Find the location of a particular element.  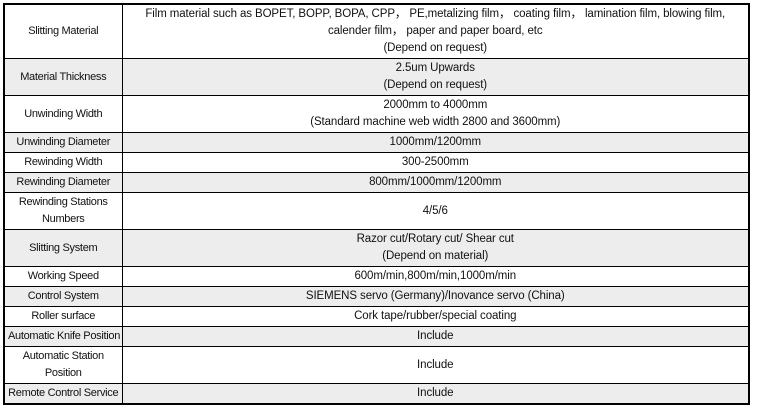

row-label: Rewinding Width is located at coordinates (63, 162).